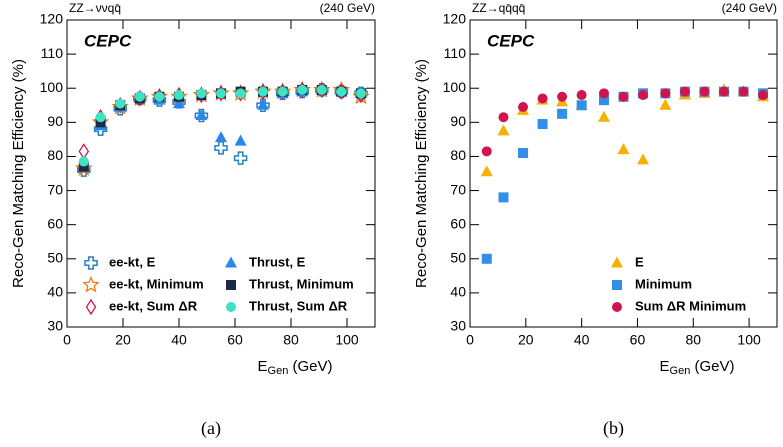 The image size is (783, 447). Describe the element at coordinates (690, 305) in the screenshot. I see `legend-label: Sum ΔR Minimum` at that location.